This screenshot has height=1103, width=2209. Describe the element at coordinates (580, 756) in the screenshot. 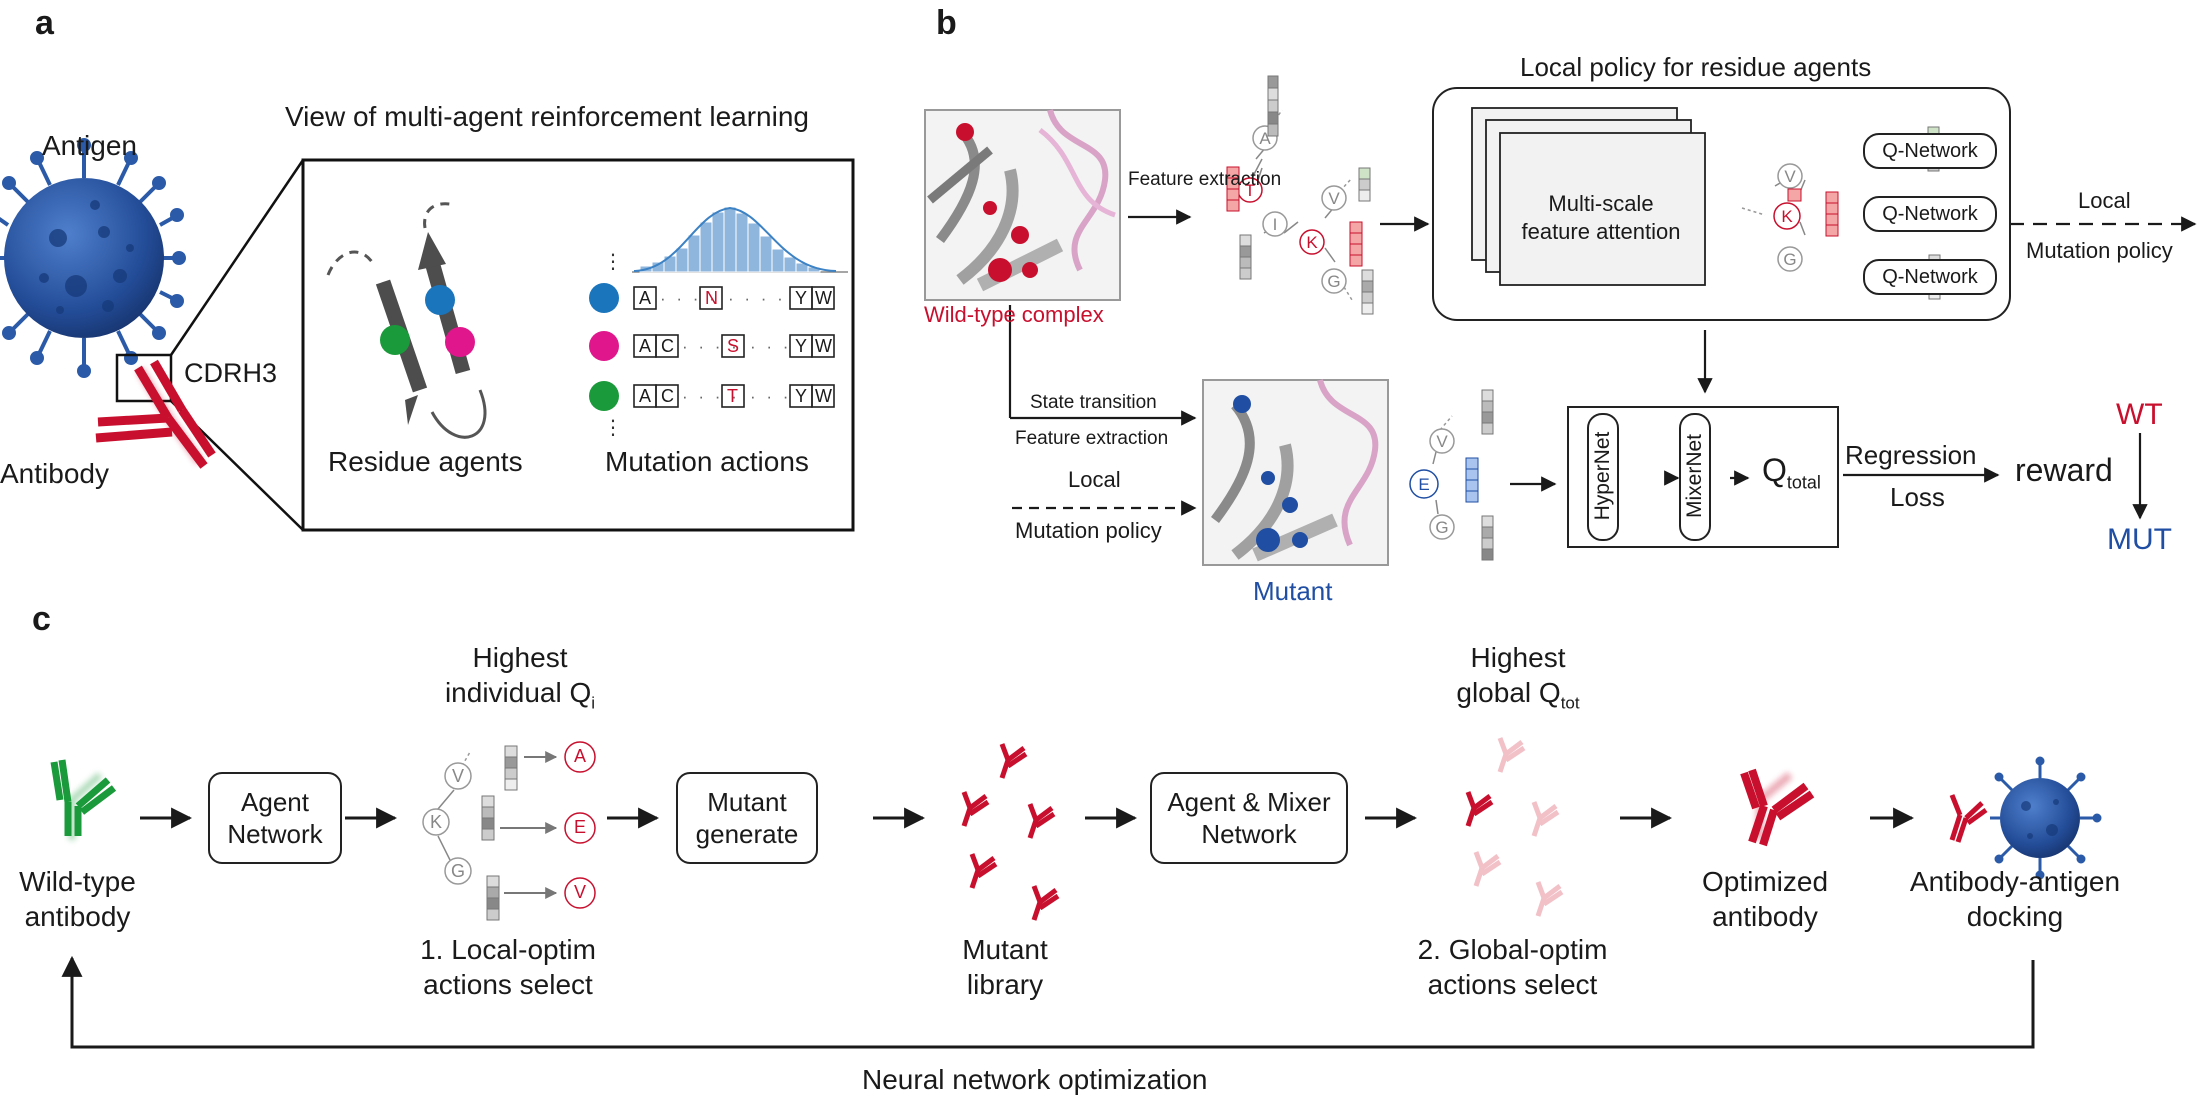

I see `action-a-label: A` at that location.